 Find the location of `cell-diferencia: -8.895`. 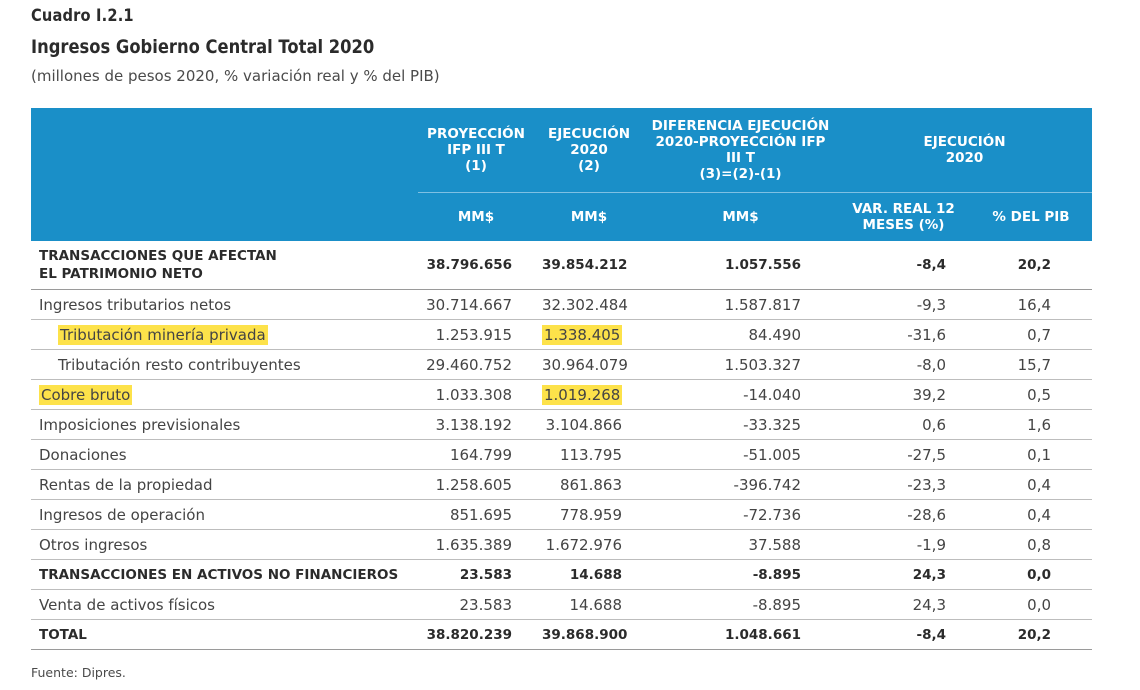

cell-diferencia: -8.895 is located at coordinates (740, 574).